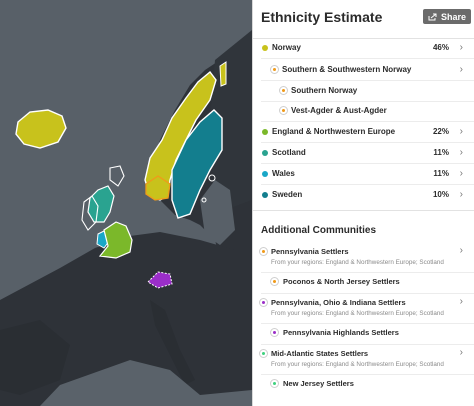 Image resolution: width=474 pixels, height=406 pixels. What do you see at coordinates (453, 16) in the screenshot?
I see `share-label: Share` at bounding box center [453, 16].